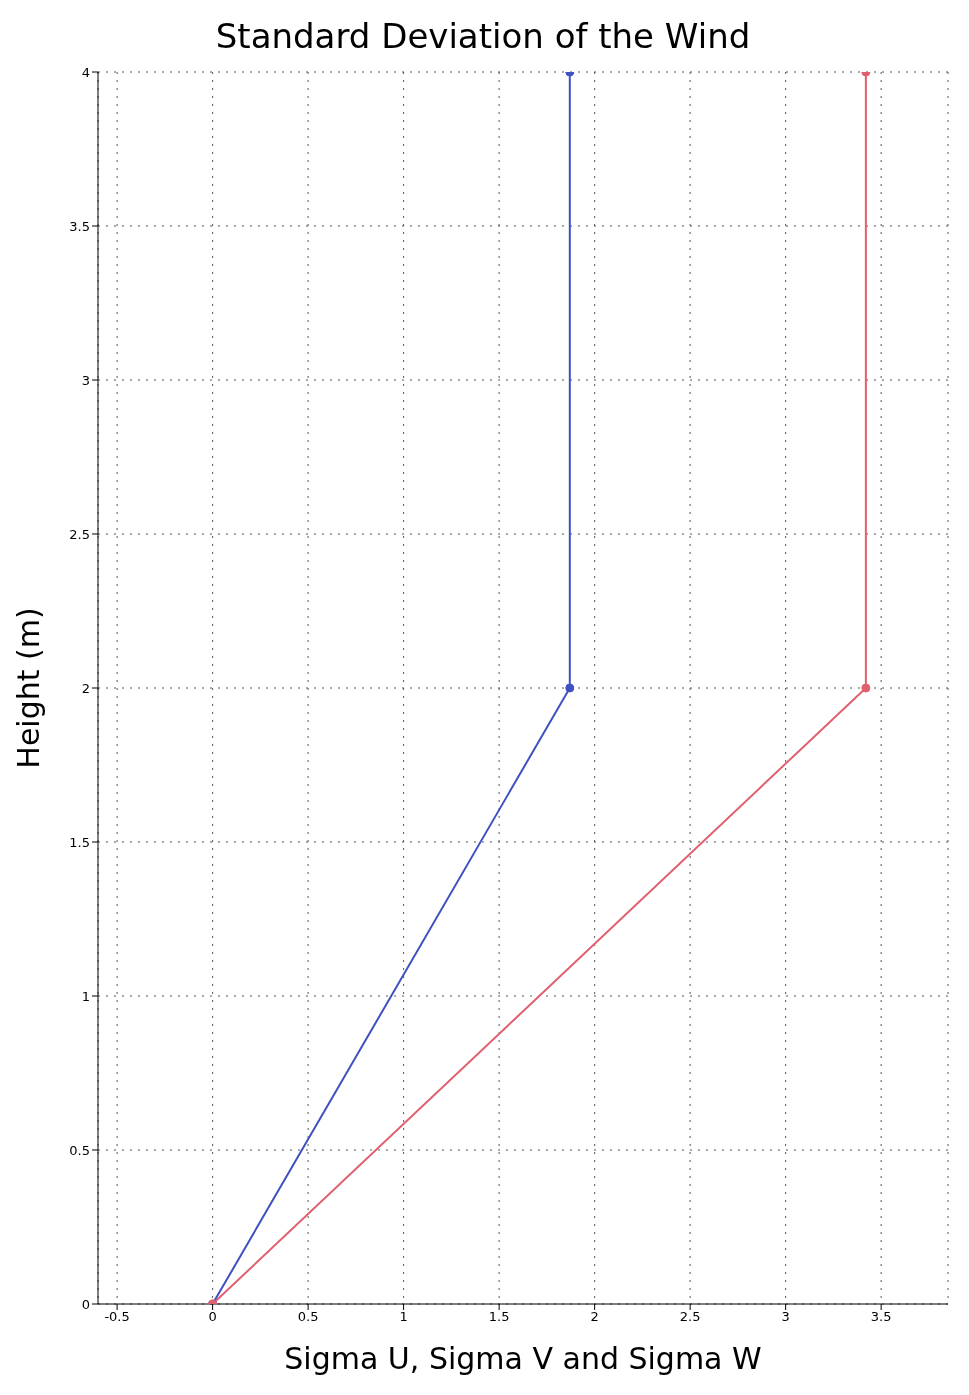 The width and height of the screenshot is (969, 1395). What do you see at coordinates (85, 1304) in the screenshot?
I see `y-tick-label: 0` at bounding box center [85, 1304].